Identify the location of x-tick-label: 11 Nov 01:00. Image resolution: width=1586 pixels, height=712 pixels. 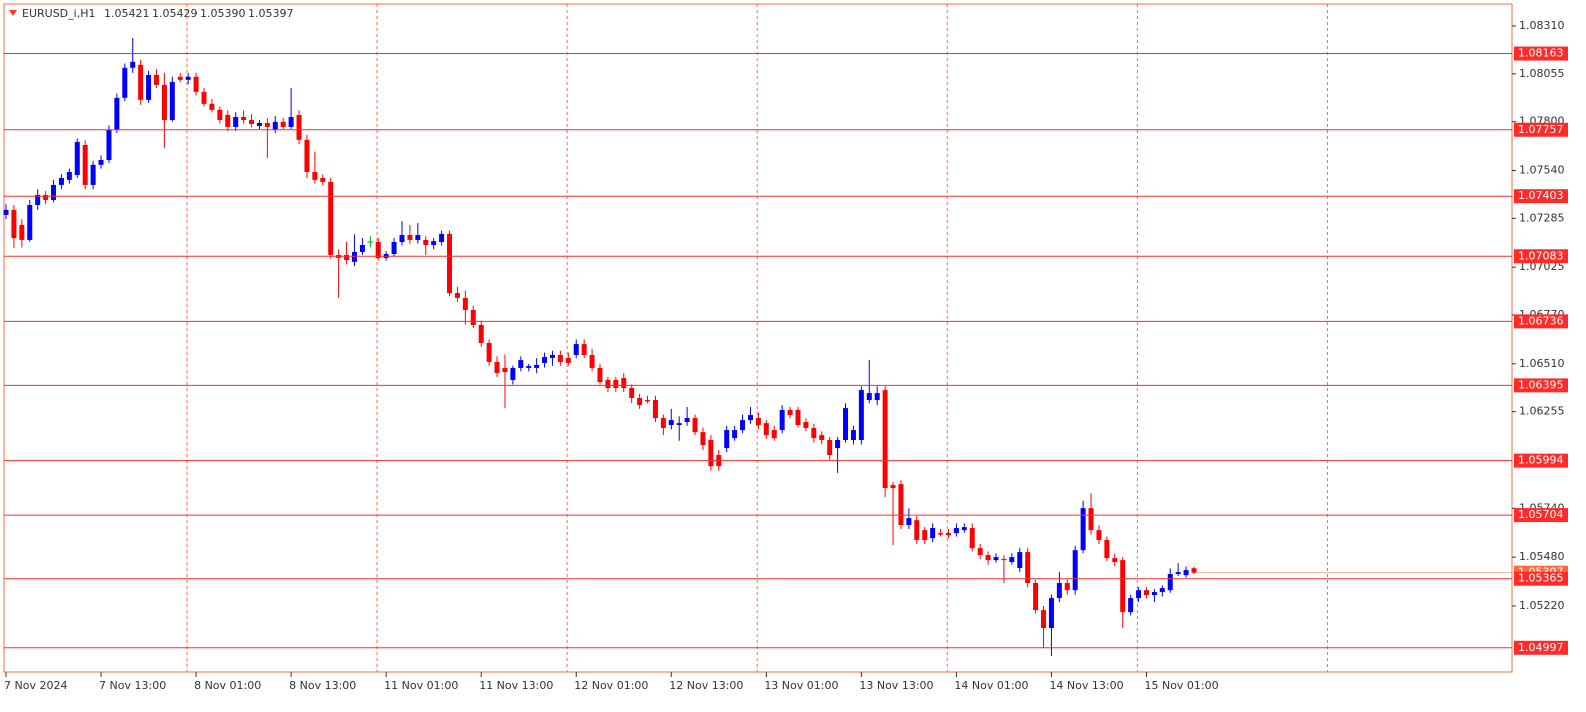
(421, 685).